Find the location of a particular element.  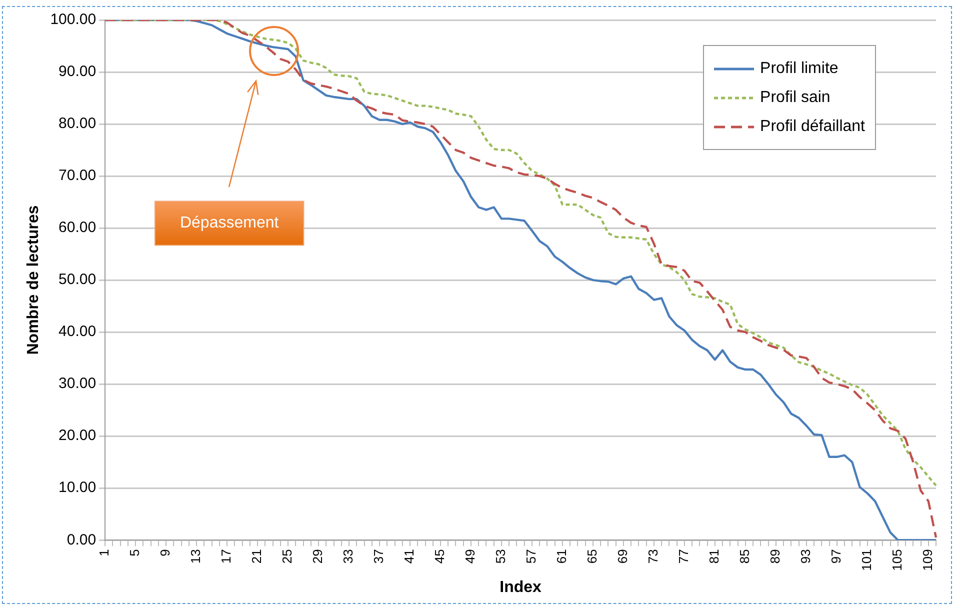

x-tick-label: 5 is located at coordinates (134, 552).